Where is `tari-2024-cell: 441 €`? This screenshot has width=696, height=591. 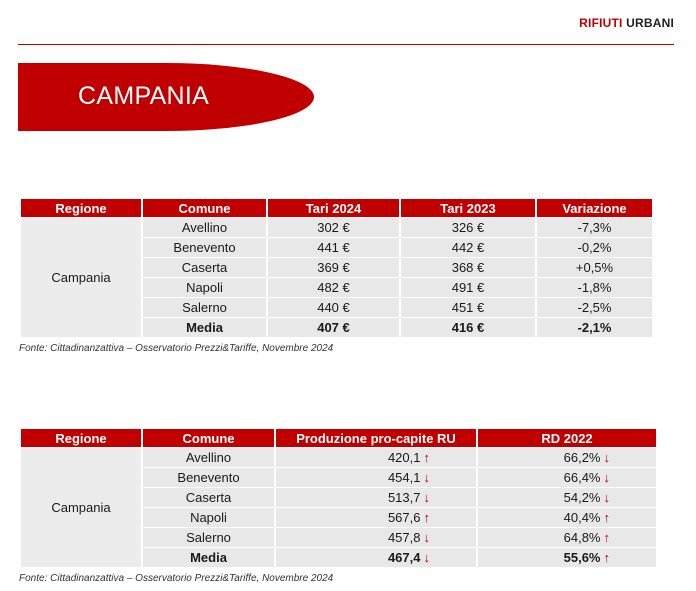
tari-2024-cell: 441 € is located at coordinates (333, 247).